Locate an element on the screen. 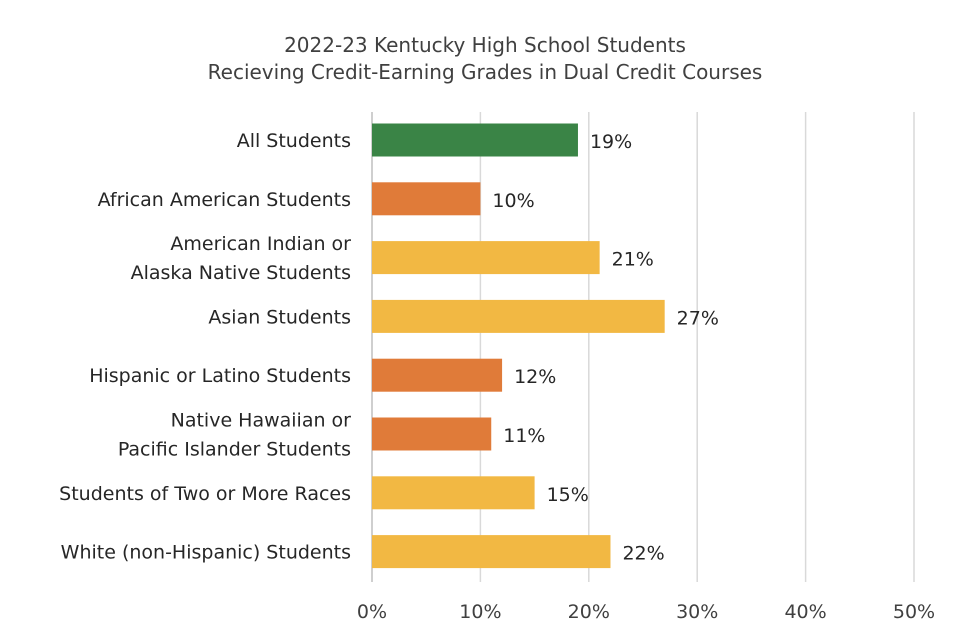 This screenshot has width=970, height=642. x-tick-label: 30% is located at coordinates (697, 612).